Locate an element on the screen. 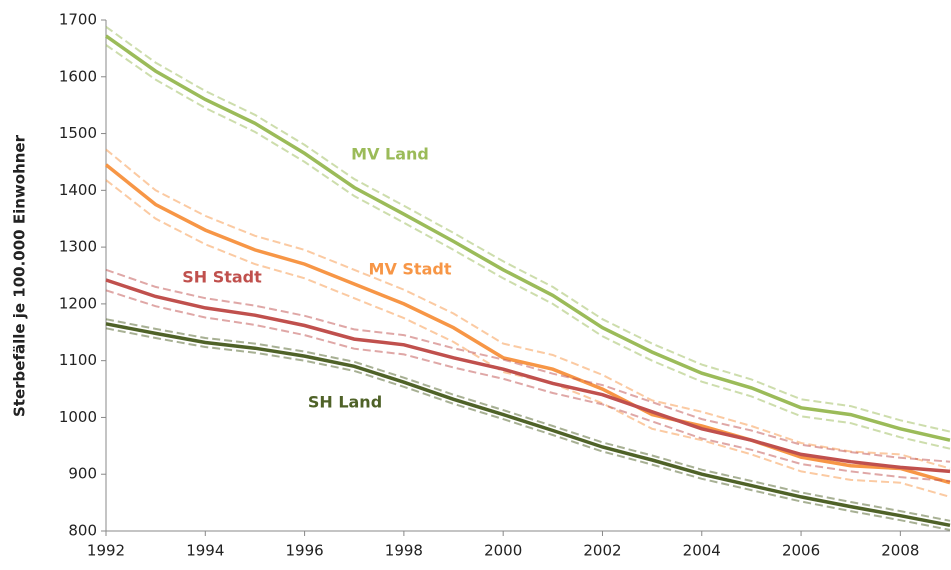  y-tick-label: 800 is located at coordinates (82, 531).